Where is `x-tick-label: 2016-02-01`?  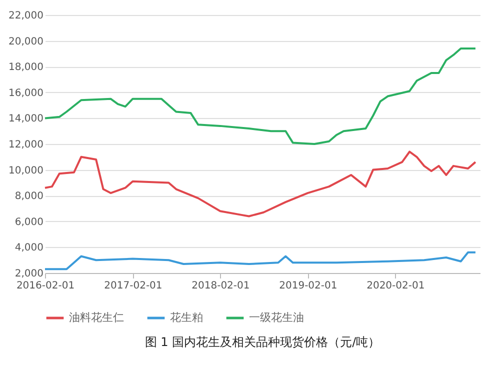 x-tick-label: 2016-02-01 is located at coordinates (45, 286).